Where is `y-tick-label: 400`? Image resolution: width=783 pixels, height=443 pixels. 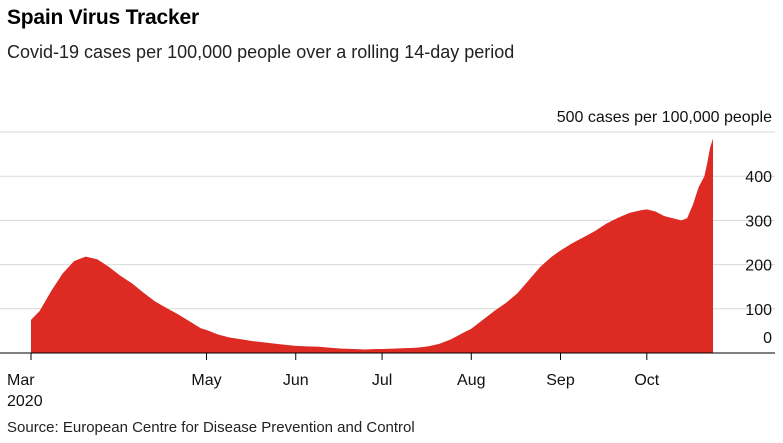
y-tick-label: 400 is located at coordinates (758, 177).